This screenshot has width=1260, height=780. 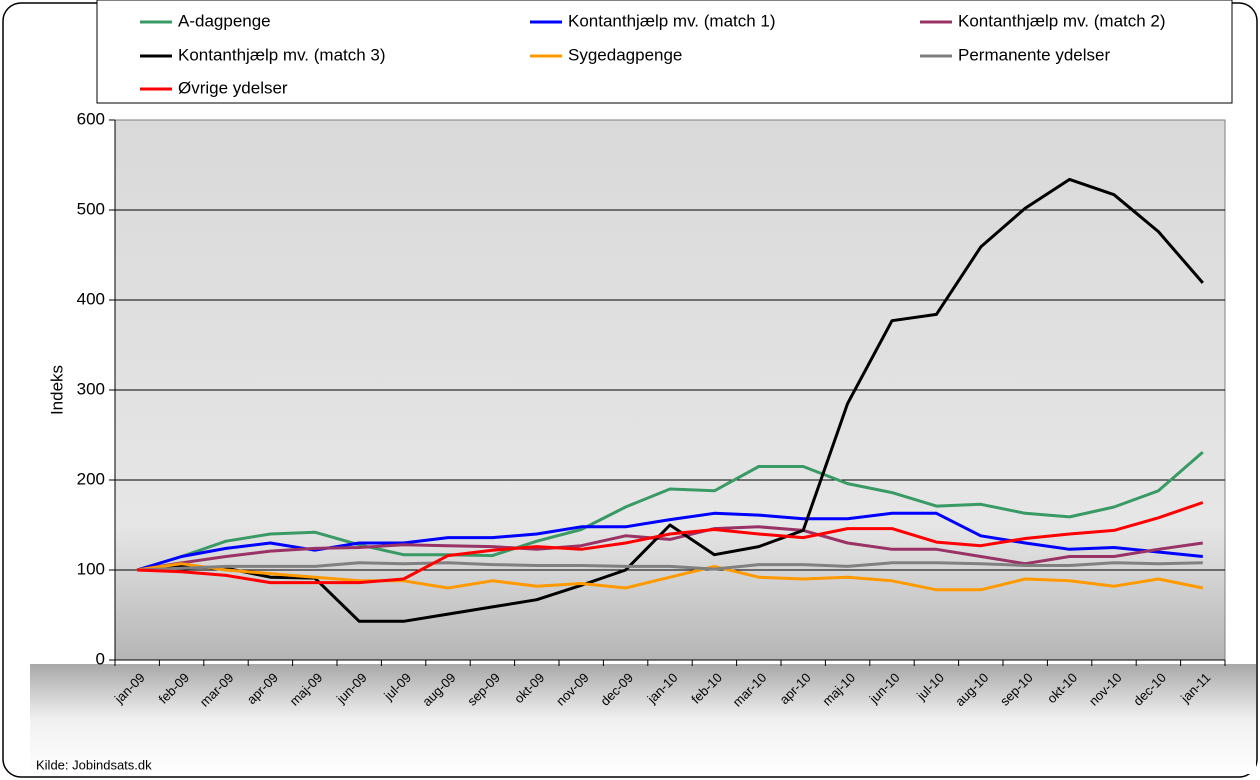 I want to click on legend-label: Kontanthjælp mv. (match 3), so click(x=282, y=54).